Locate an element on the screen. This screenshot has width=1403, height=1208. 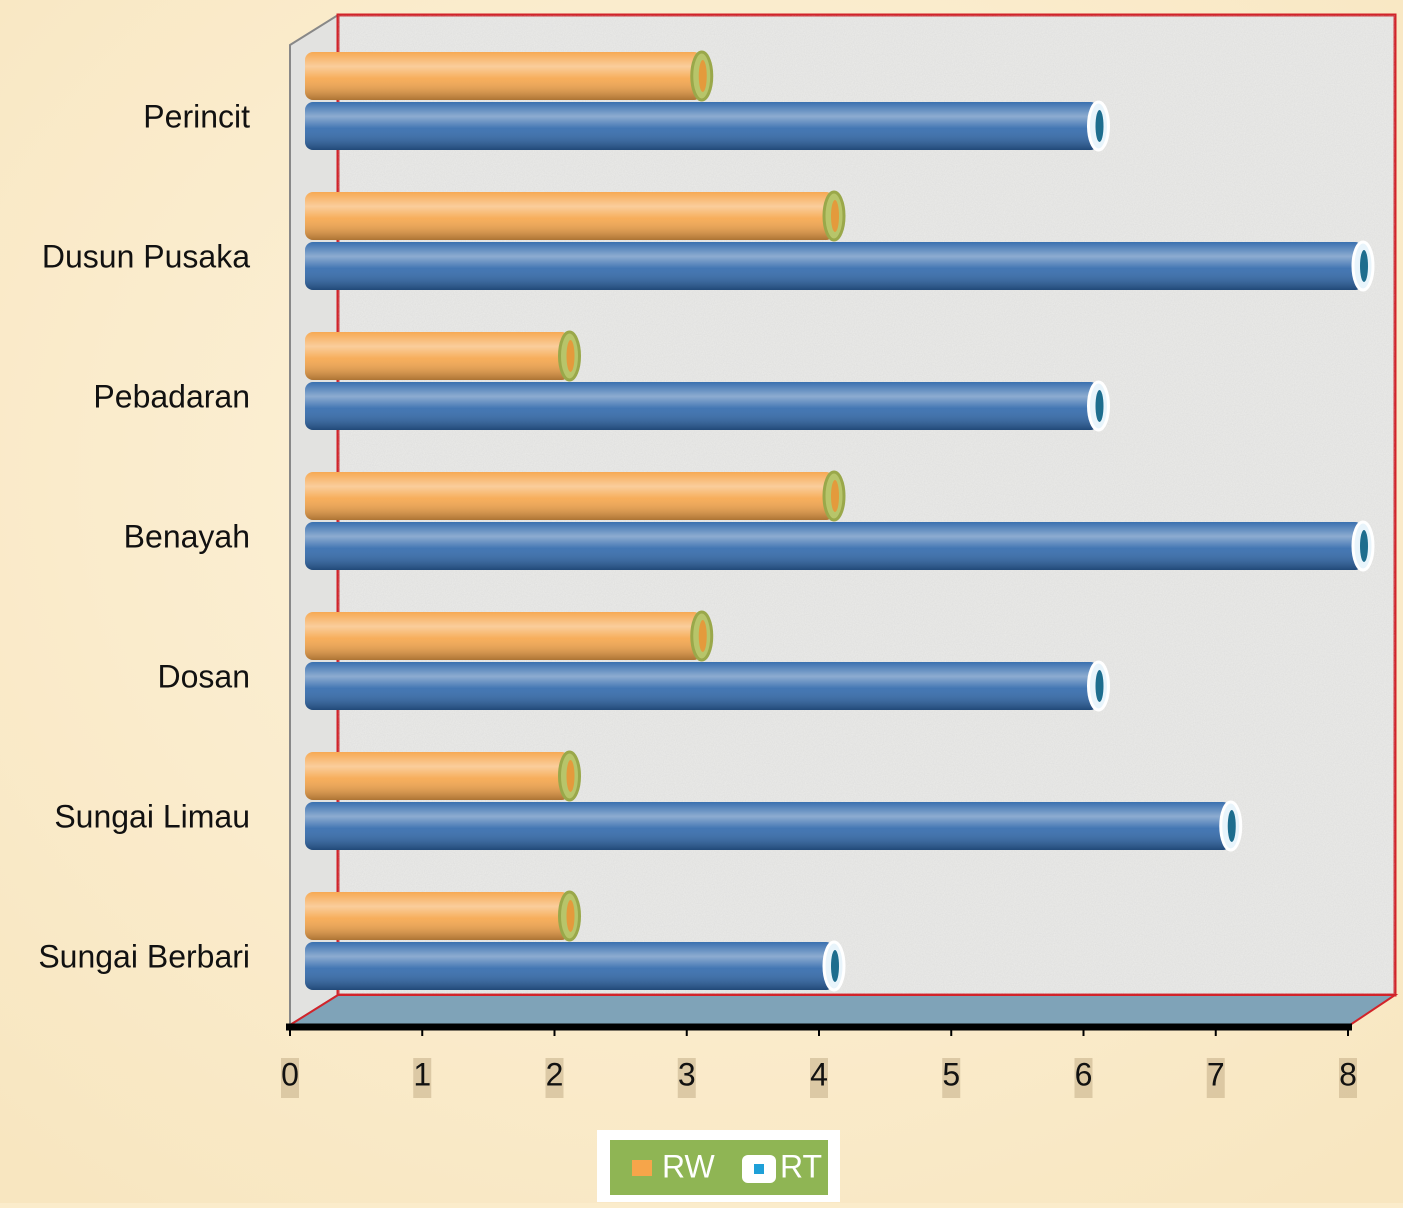
x-tick-label: 3 is located at coordinates (687, 1074).